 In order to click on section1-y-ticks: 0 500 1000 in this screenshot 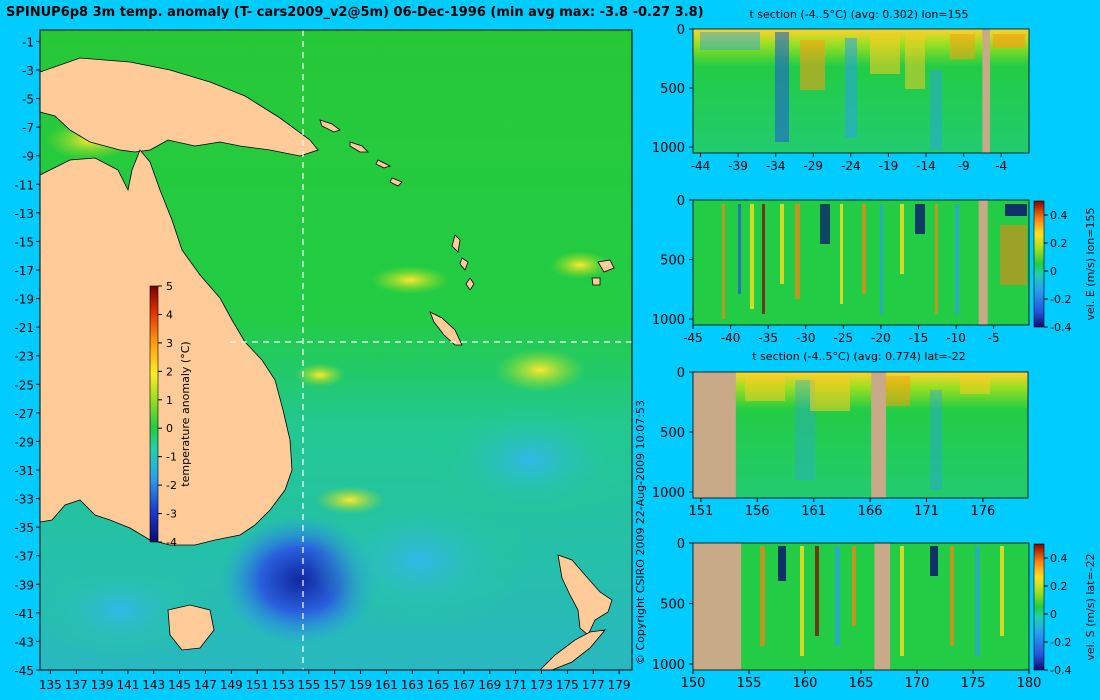, I will do `click(672, 89)`.